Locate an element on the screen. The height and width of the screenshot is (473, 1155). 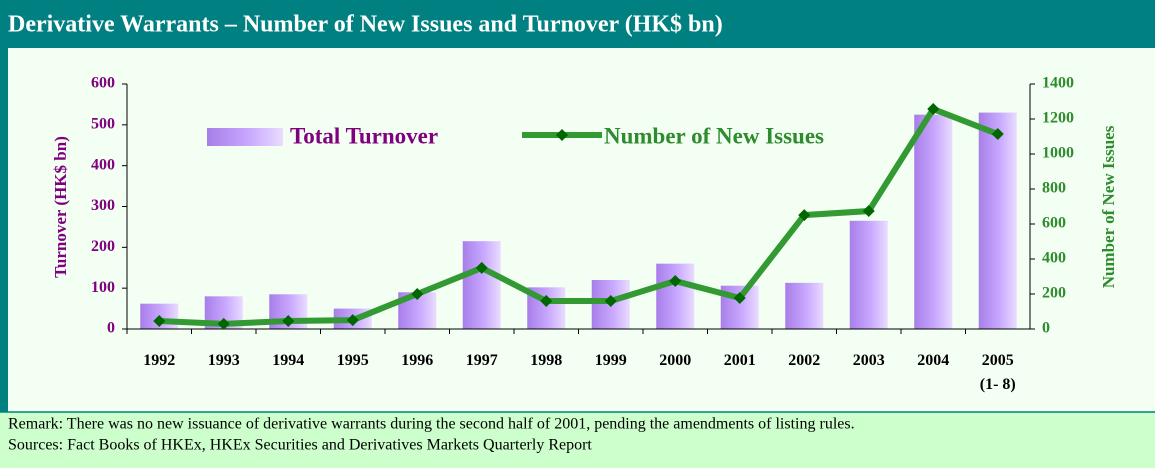
x-tick-label: 1995 is located at coordinates (353, 360).